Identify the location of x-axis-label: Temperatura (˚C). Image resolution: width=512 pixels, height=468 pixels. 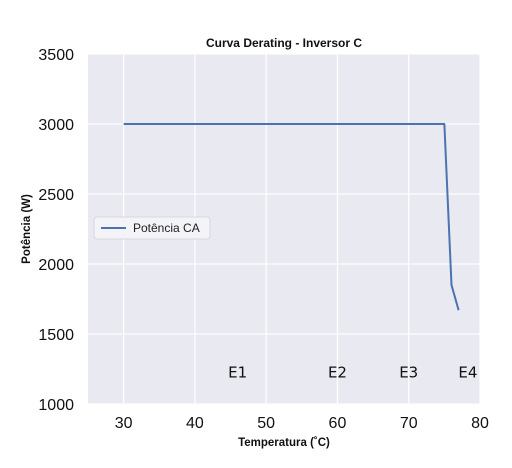
(284, 443).